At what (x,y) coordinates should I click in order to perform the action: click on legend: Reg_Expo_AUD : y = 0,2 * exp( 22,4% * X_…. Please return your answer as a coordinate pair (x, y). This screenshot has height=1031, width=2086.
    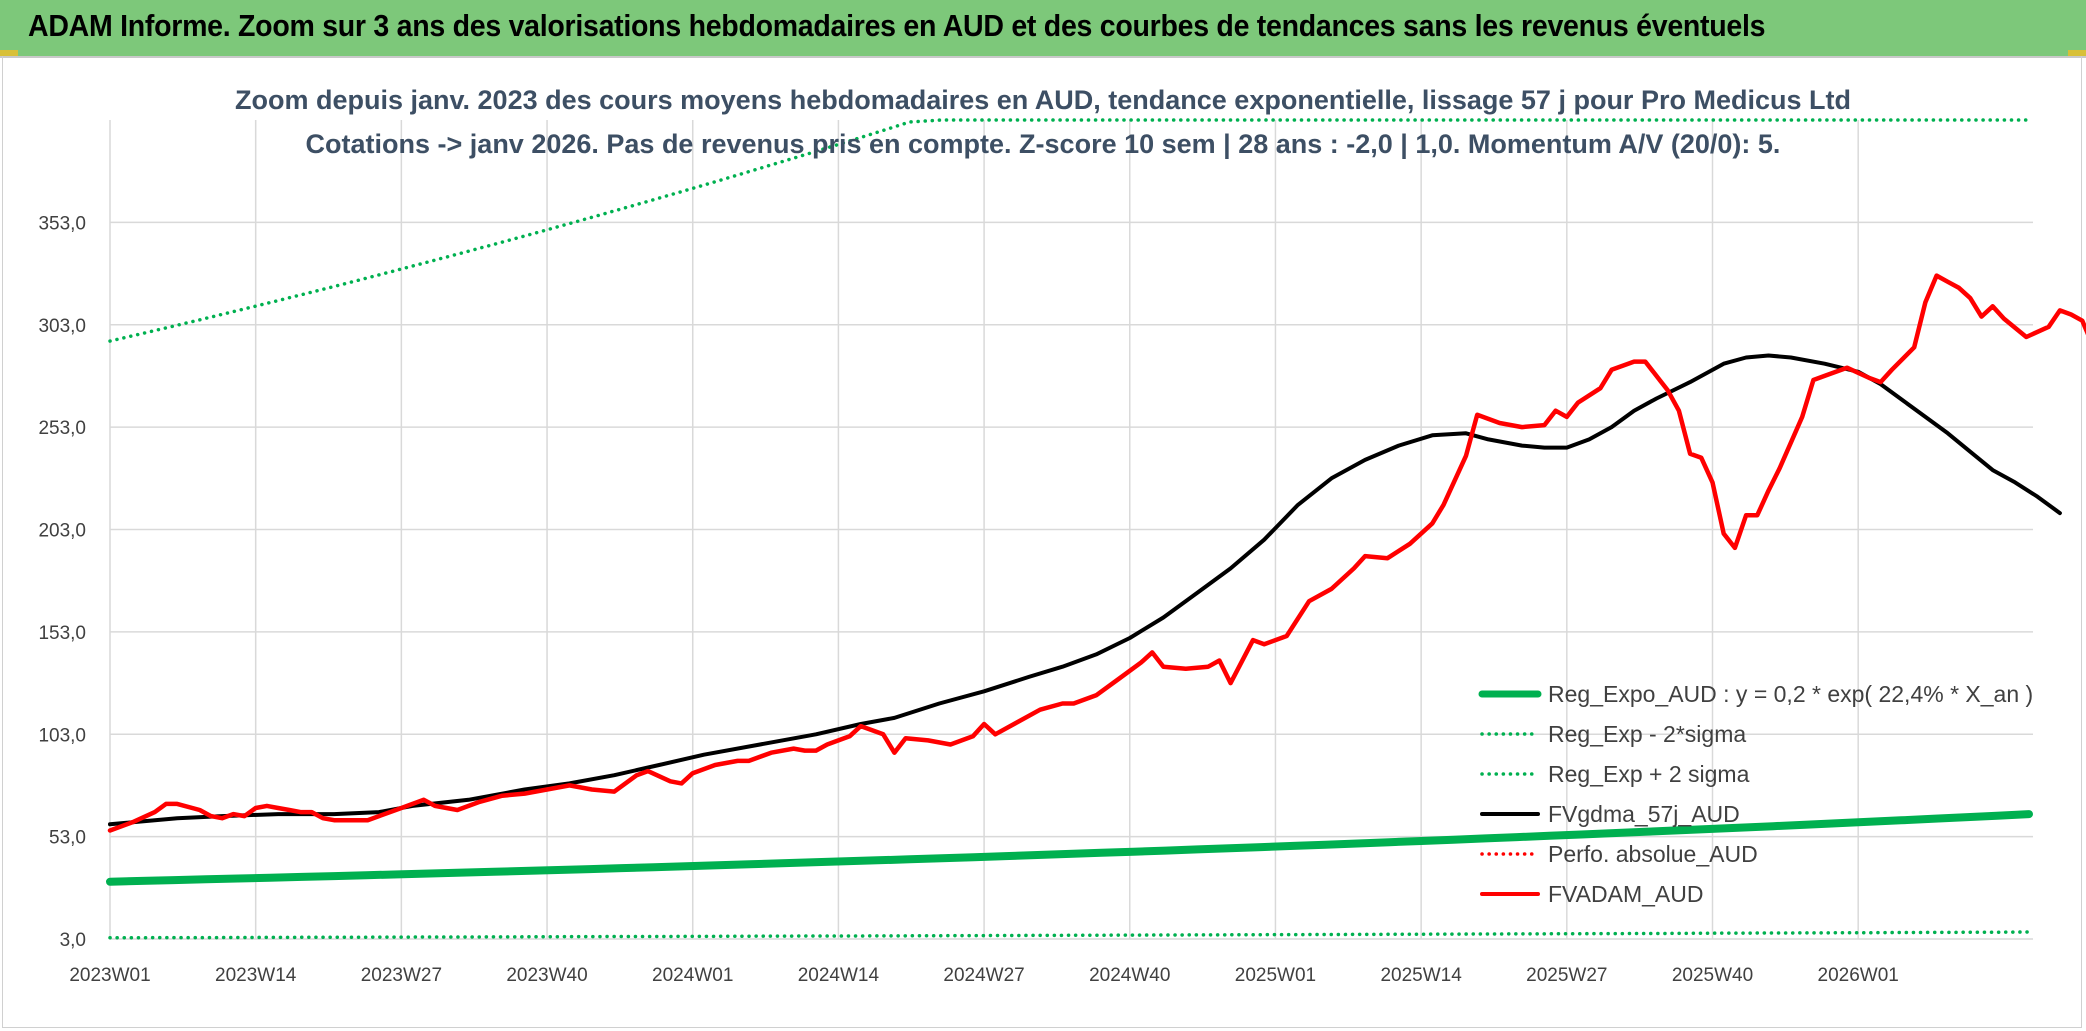
    Looking at the image, I should click on (1755, 794).